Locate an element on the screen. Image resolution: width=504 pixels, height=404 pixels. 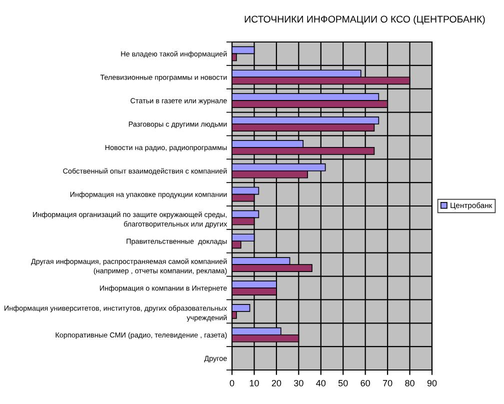
x-tick-label: 70 is located at coordinates (387, 383).